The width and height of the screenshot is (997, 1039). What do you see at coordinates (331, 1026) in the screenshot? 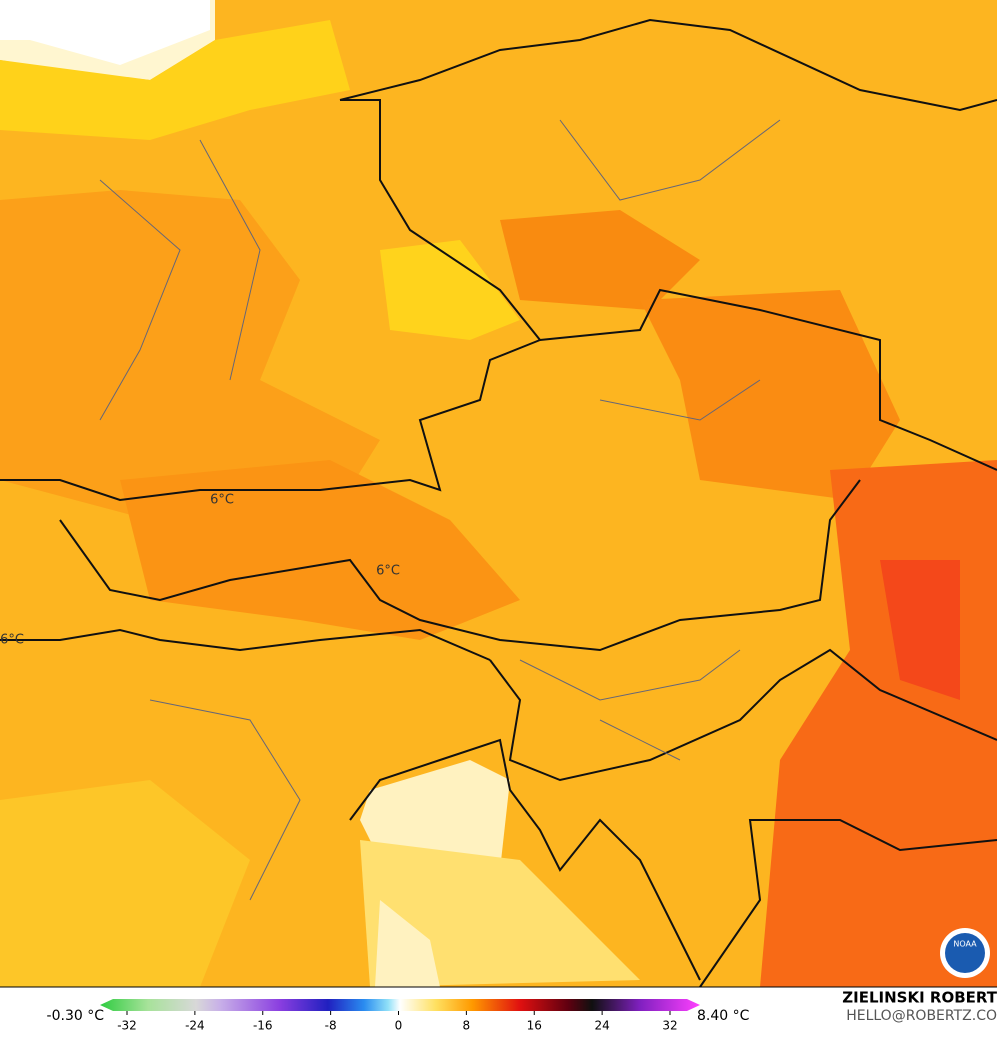
I see `tick-label: -8` at bounding box center [331, 1026].